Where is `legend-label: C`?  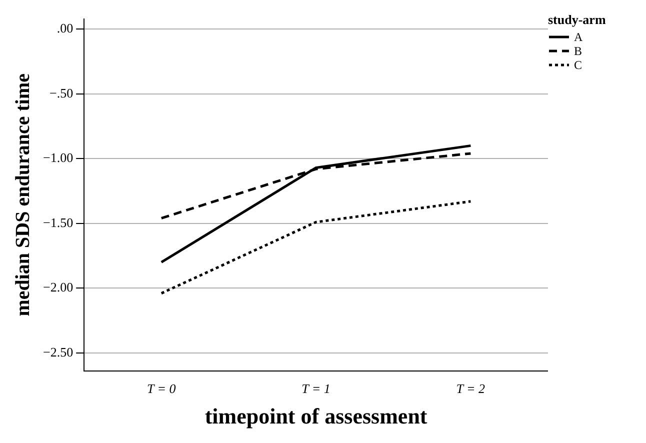
legend-label: C is located at coordinates (578, 65).